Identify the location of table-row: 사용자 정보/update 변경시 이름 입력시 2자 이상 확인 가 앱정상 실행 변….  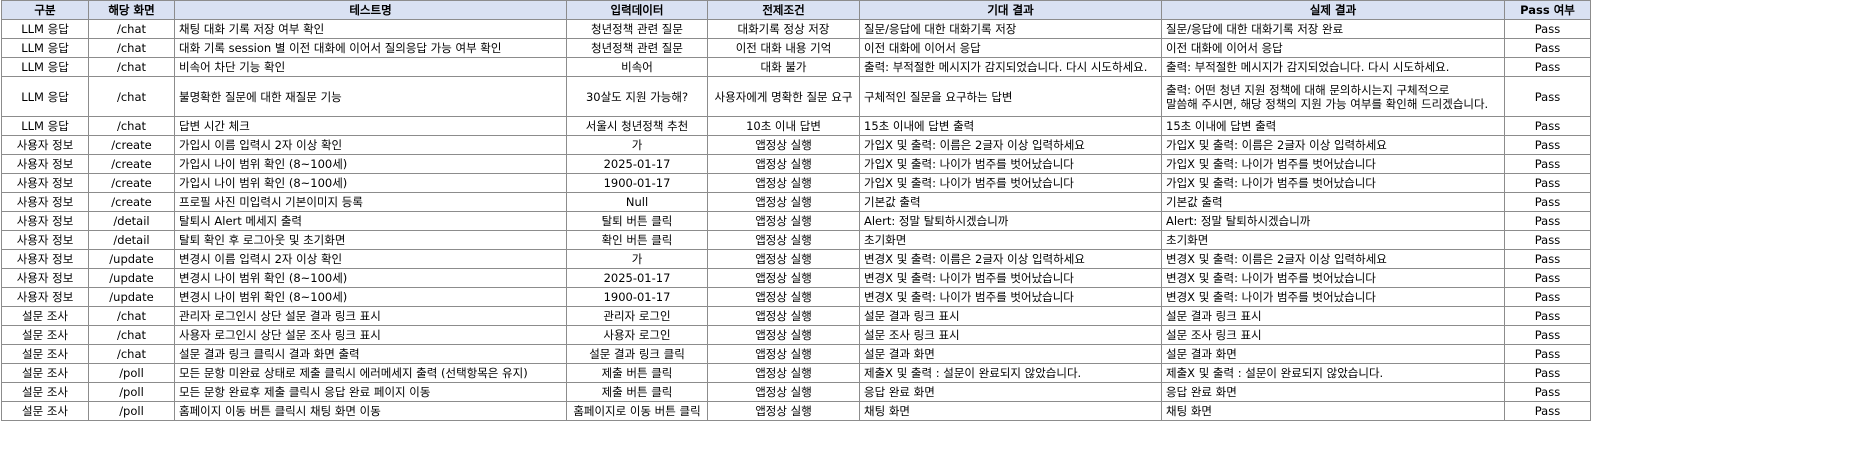
(796, 259).